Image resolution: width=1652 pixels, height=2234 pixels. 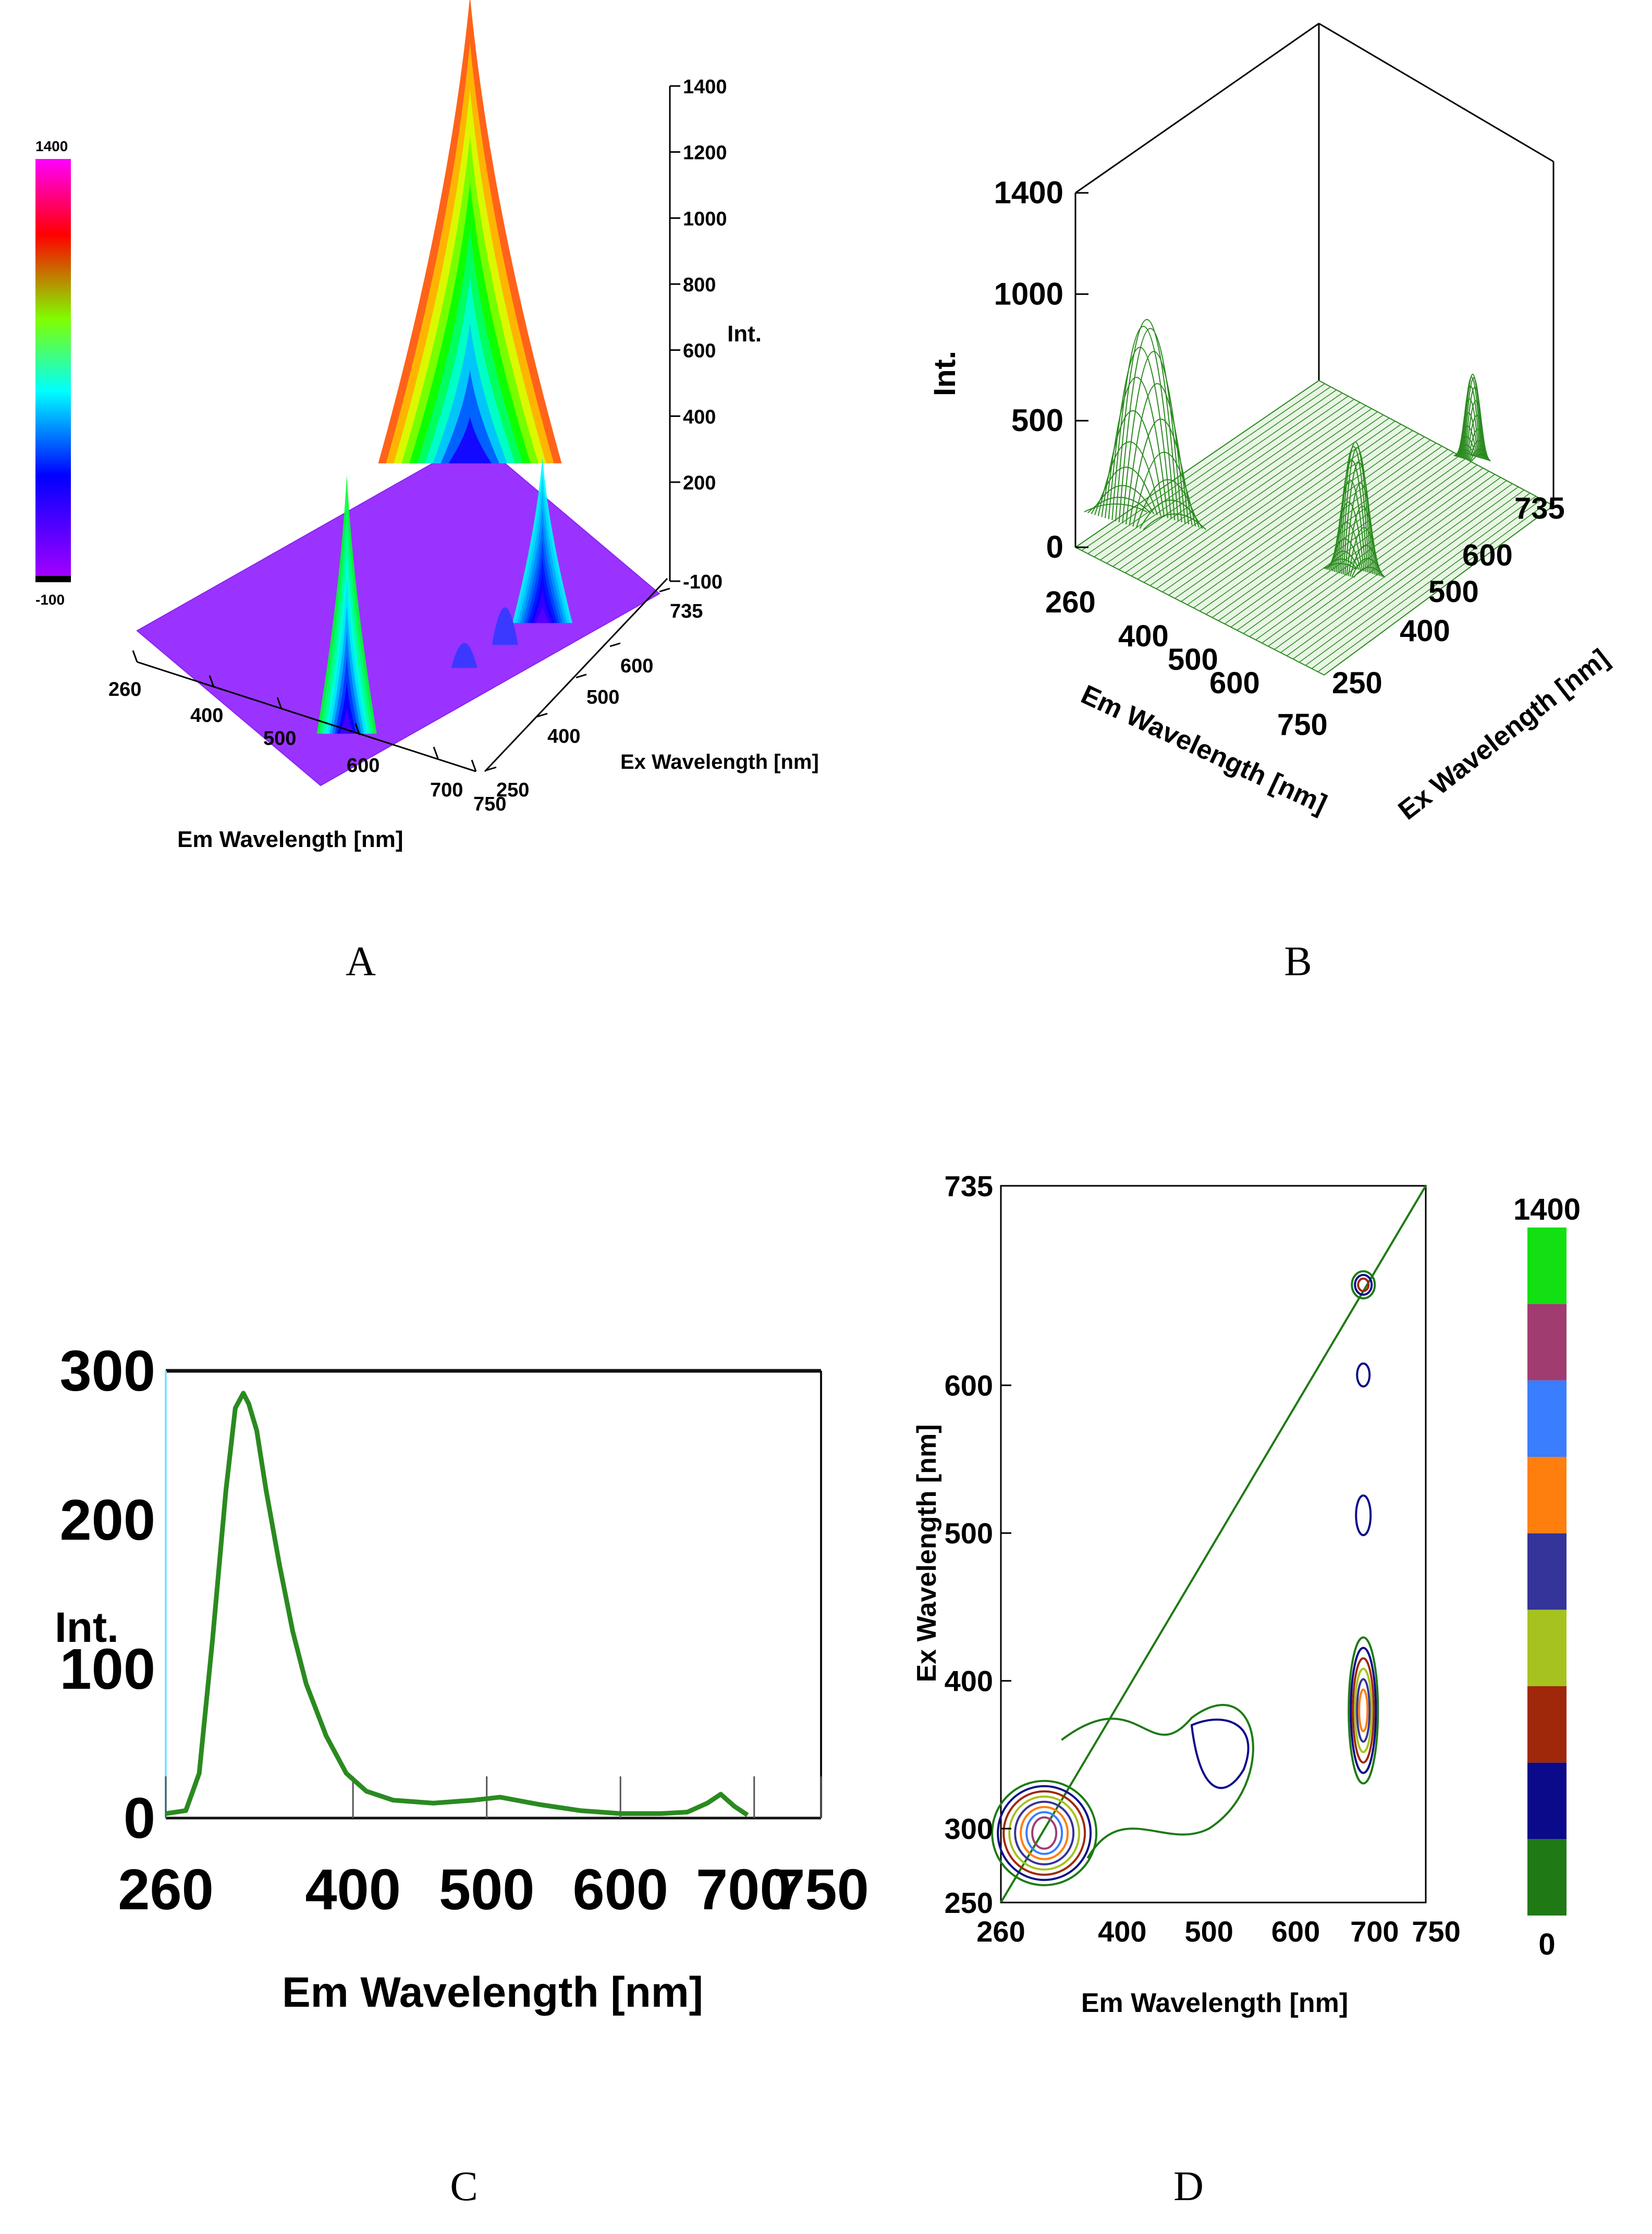 I want to click on y-axis-title-d: Ex Wavelength [nm], so click(x=927, y=1553).